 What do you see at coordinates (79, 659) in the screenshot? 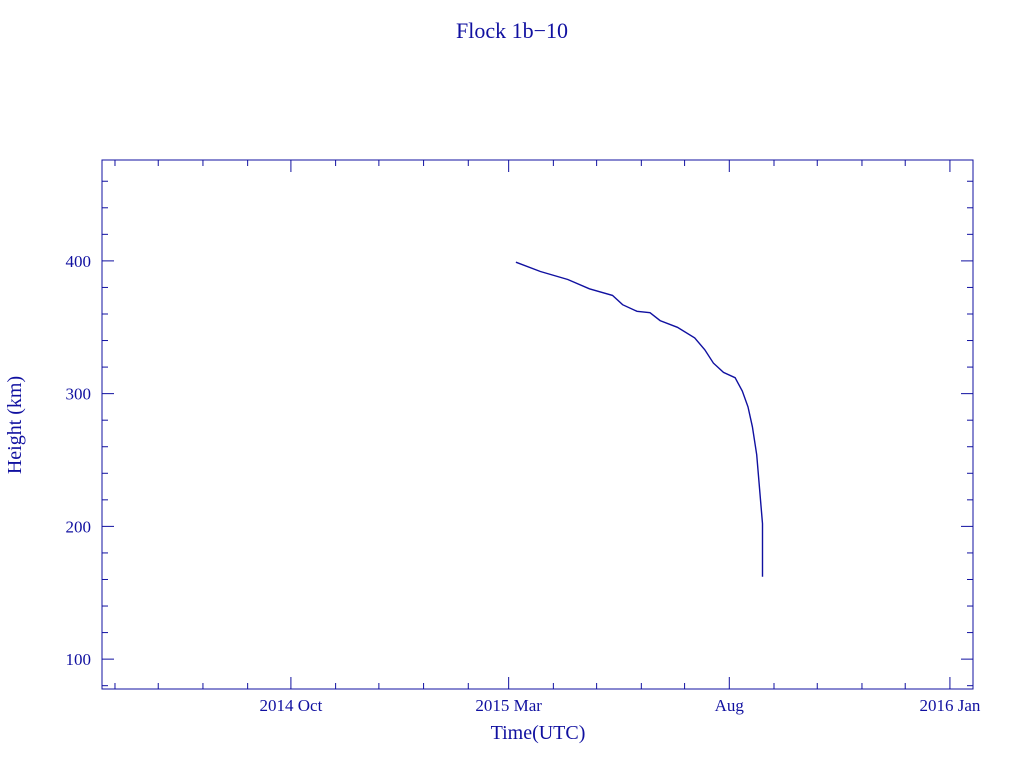
I see `y-tick-label: 100` at bounding box center [79, 659].